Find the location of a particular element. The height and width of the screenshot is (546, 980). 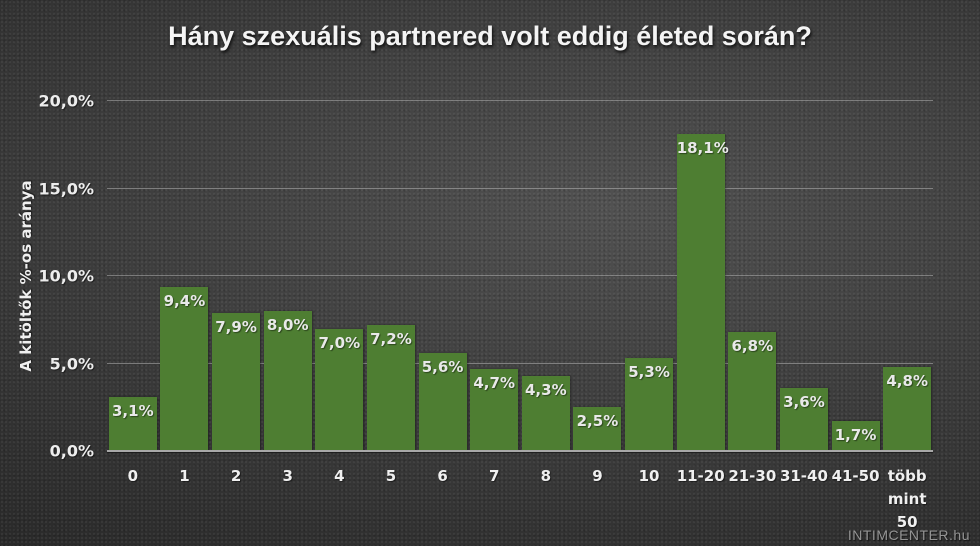

bar-value-label: 2,5% is located at coordinates (597, 421).